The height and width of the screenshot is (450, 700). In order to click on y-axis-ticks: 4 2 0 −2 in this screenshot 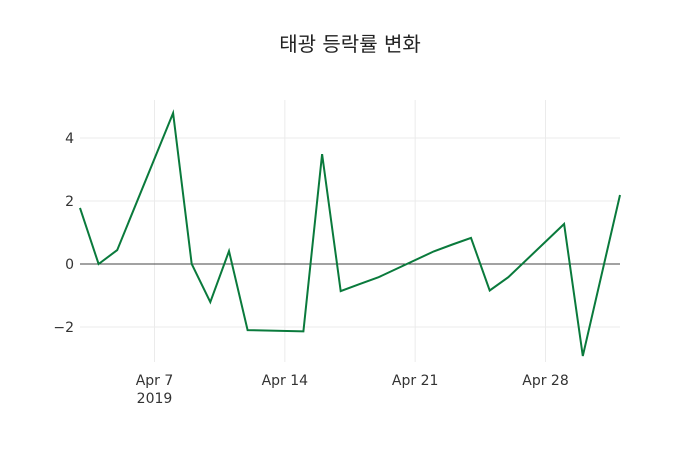, I will do `click(63, 233)`.